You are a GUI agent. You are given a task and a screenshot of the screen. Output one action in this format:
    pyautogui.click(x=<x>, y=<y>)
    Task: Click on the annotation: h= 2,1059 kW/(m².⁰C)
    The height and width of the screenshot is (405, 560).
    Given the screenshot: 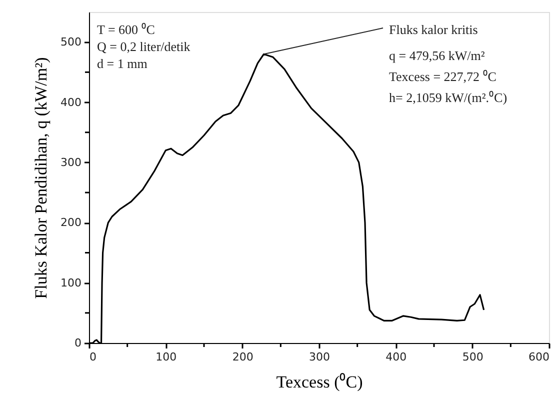 What is the action you would take?
    pyautogui.click(x=448, y=97)
    